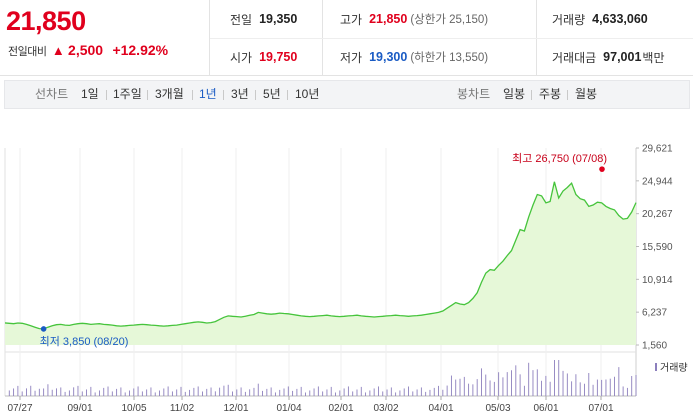 The height and width of the screenshot is (420, 693). I want to click on amount-unit: 백만, so click(653, 57).